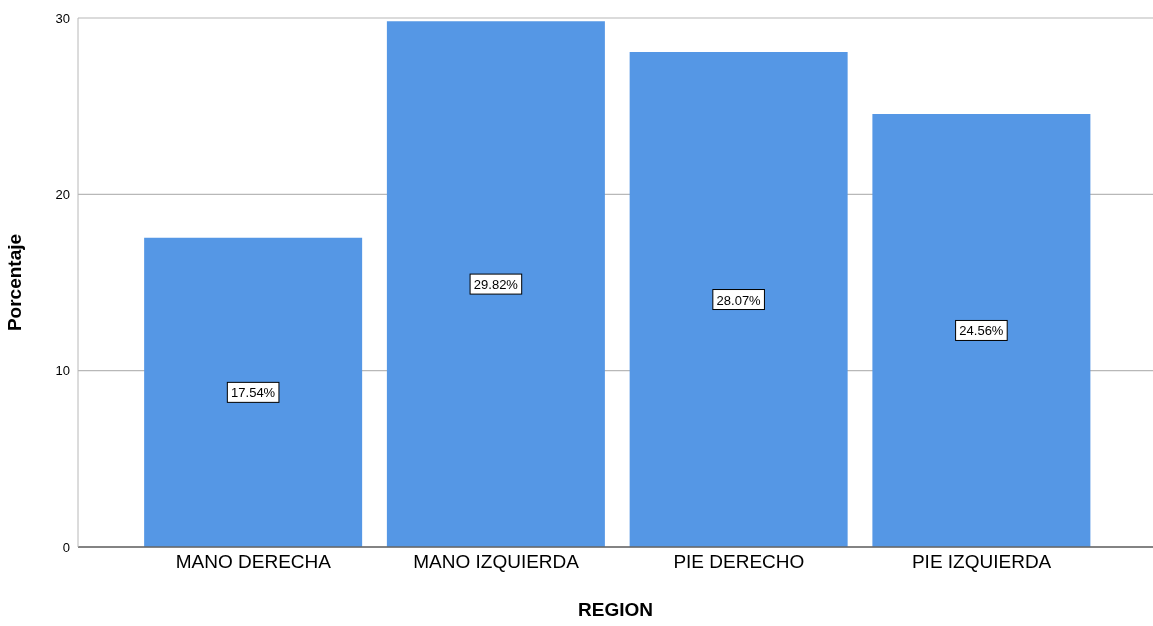 The height and width of the screenshot is (626, 1153). What do you see at coordinates (981, 331) in the screenshot?
I see `data-label: 24.56%` at bounding box center [981, 331].